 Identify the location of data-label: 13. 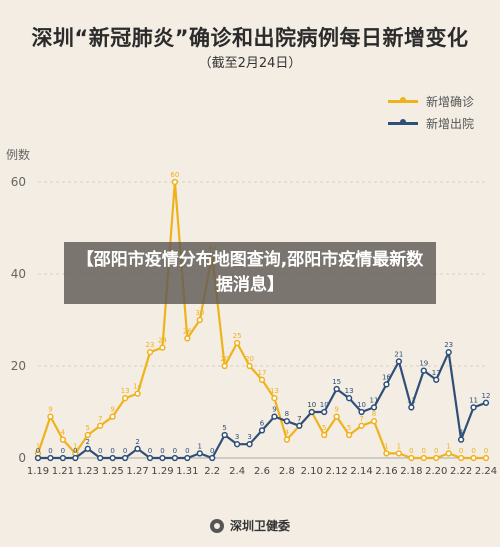
(349, 391).